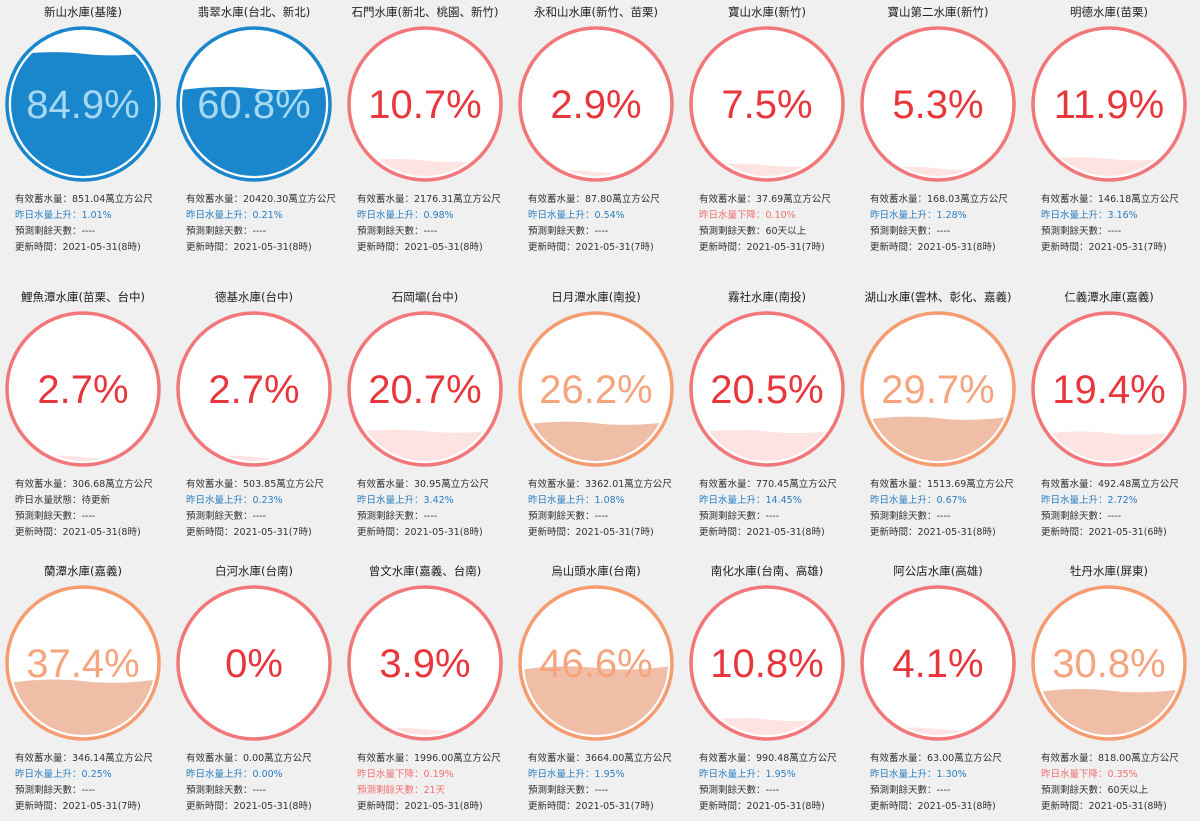 The height and width of the screenshot is (821, 1200). Describe the element at coordinates (596, 12) in the screenshot. I see `reservoir-name: 永和山水庫(新竹、苗栗)` at that location.